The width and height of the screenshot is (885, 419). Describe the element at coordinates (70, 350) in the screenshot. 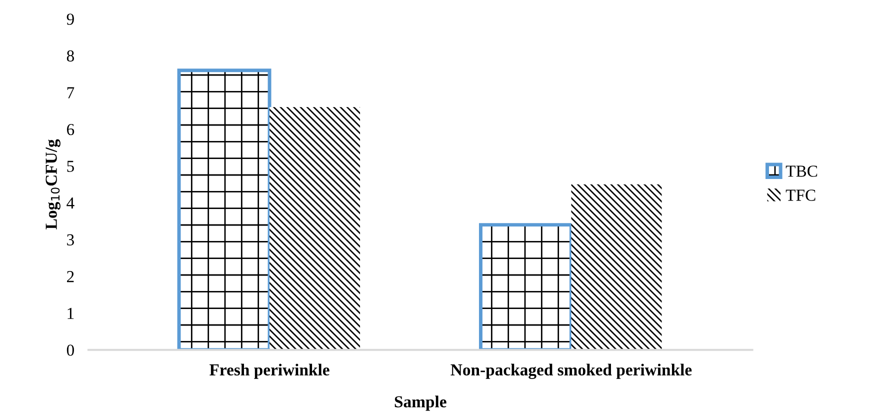

I see `y-tick-label: 0` at that location.